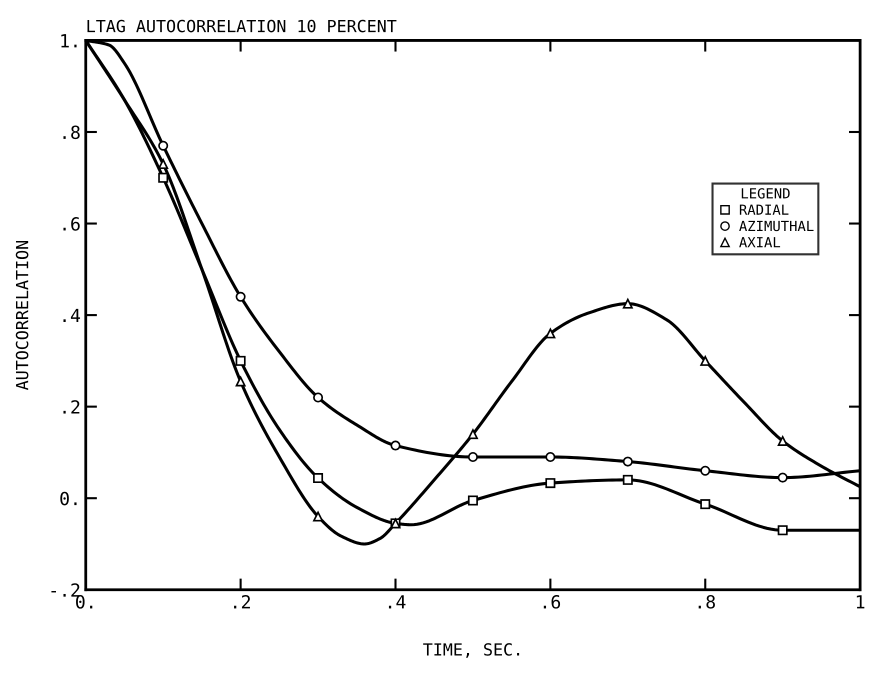  What do you see at coordinates (759, 242) in the screenshot?
I see `legend-label: AXIAL` at bounding box center [759, 242].